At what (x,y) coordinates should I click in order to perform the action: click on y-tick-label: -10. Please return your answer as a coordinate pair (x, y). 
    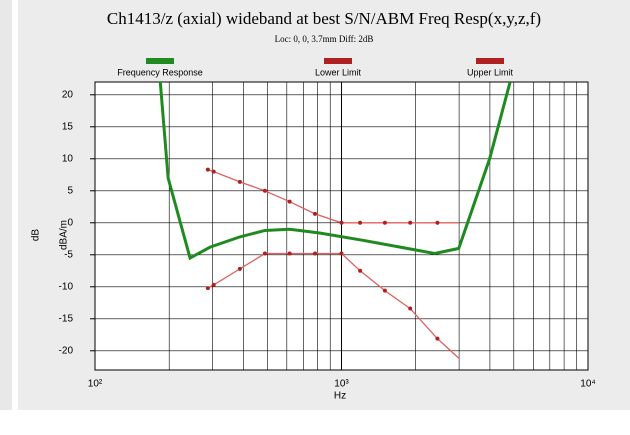
    Looking at the image, I should click on (66, 286).